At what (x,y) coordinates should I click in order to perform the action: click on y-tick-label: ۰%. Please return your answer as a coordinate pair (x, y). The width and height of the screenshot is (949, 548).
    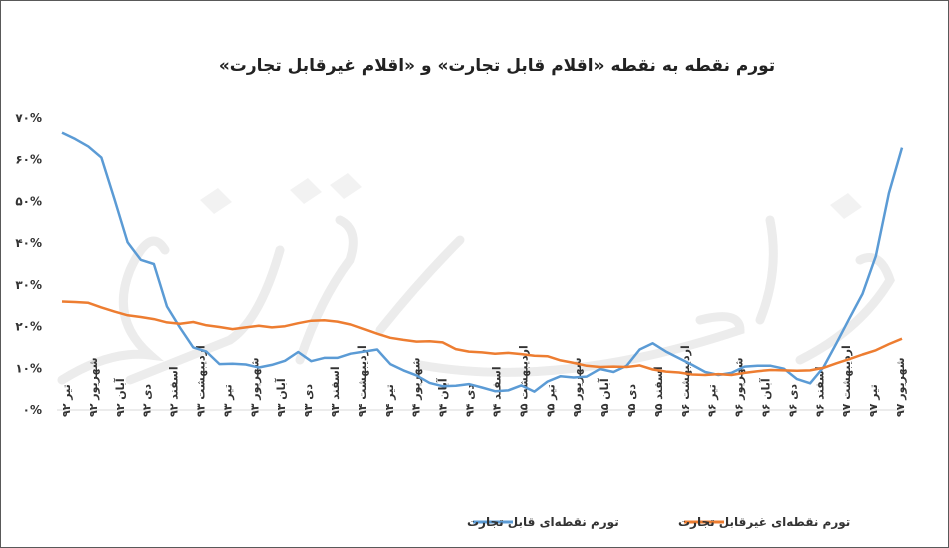
    Looking at the image, I should click on (32, 410).